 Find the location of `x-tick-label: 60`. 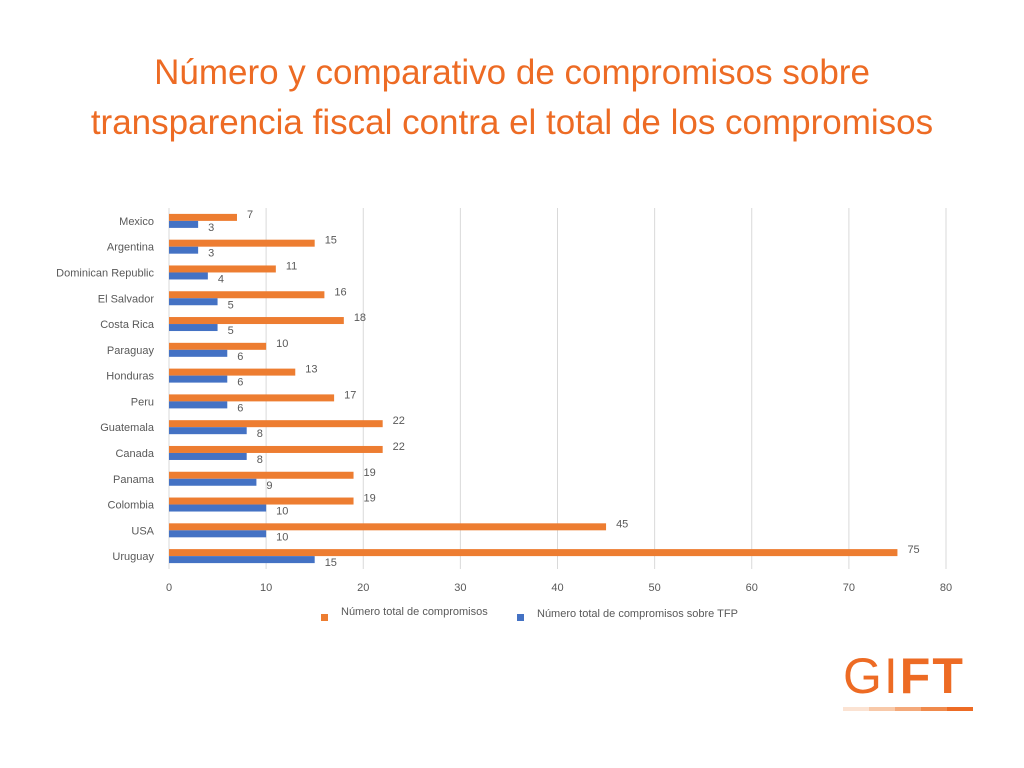

x-tick-label: 60 is located at coordinates (752, 588).